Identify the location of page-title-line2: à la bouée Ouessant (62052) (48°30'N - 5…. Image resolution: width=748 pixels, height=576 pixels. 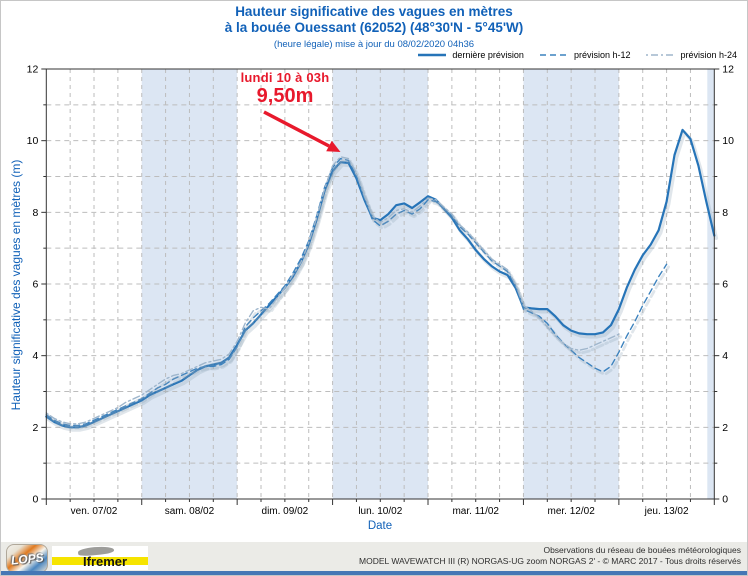
(374, 27).